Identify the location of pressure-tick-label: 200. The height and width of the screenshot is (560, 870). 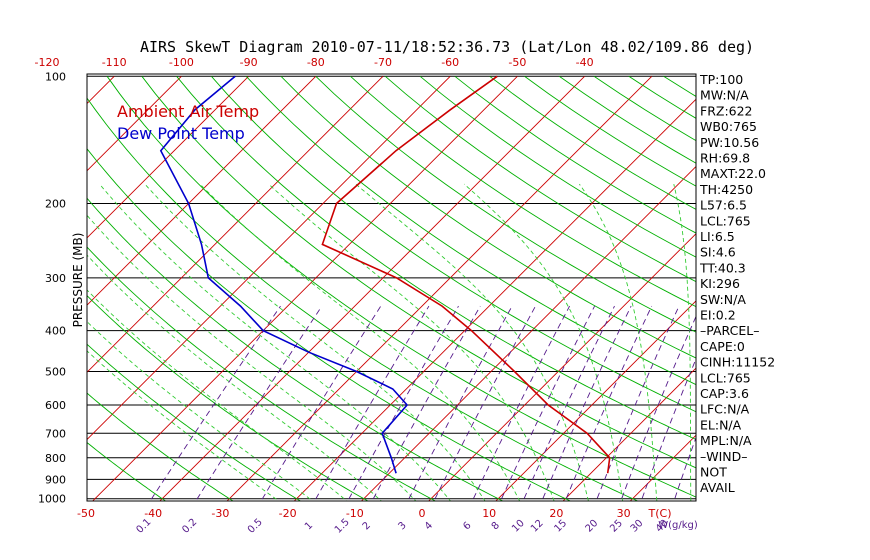
(55, 204).